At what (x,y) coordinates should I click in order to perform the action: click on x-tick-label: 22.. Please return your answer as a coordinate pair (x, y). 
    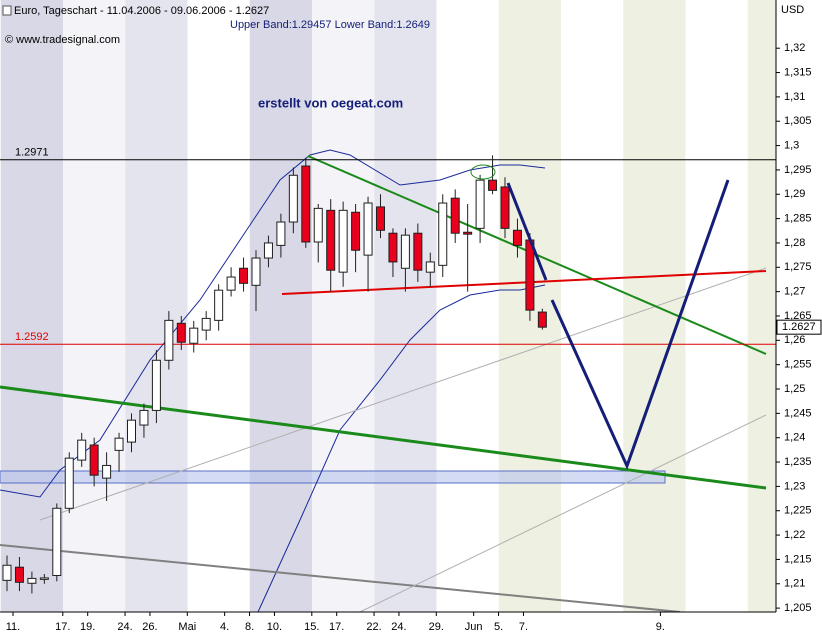
    Looking at the image, I should click on (373, 627).